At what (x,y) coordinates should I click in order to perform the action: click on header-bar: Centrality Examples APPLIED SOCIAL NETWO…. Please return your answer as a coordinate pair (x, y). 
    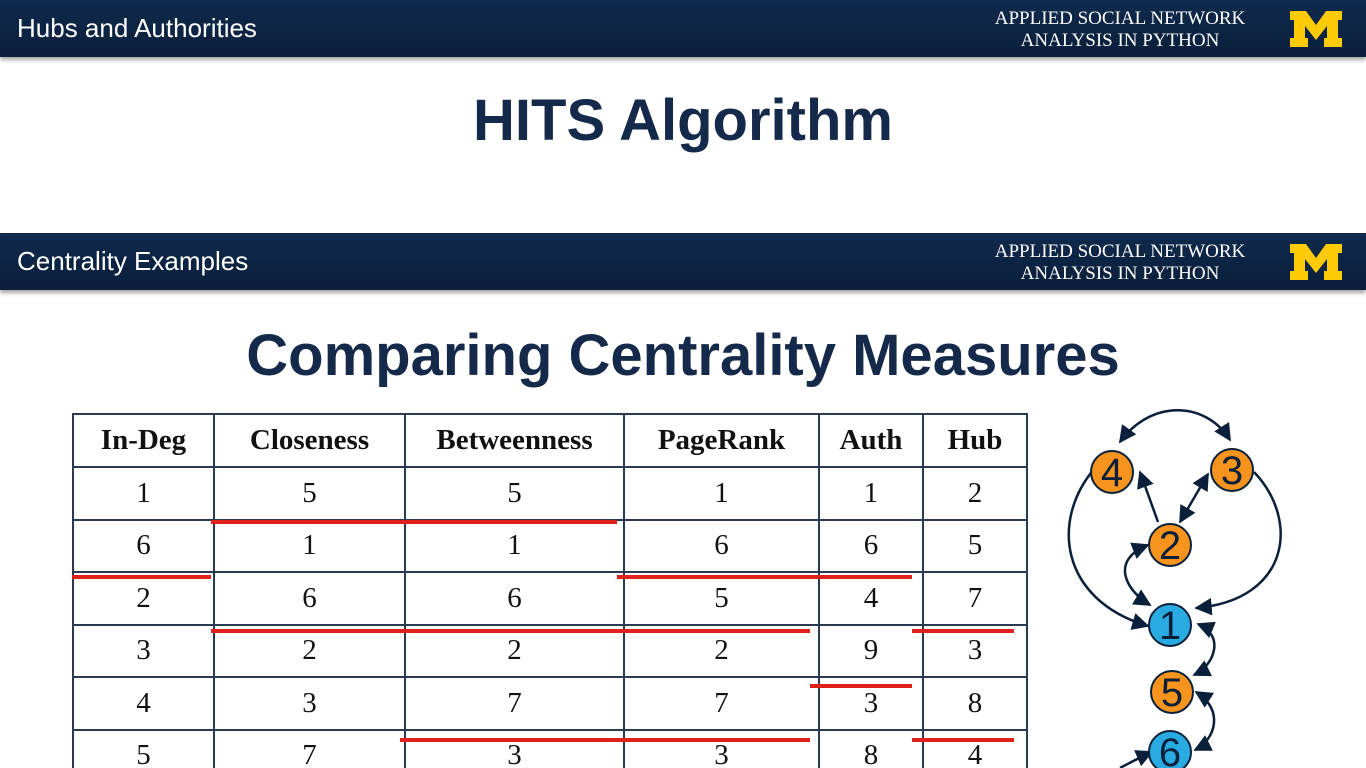
    Looking at the image, I should click on (683, 261).